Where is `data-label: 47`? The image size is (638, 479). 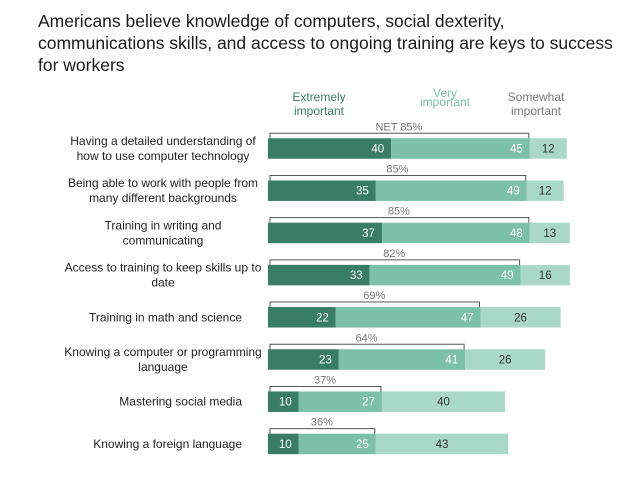
data-label: 47 is located at coordinates (467, 318).